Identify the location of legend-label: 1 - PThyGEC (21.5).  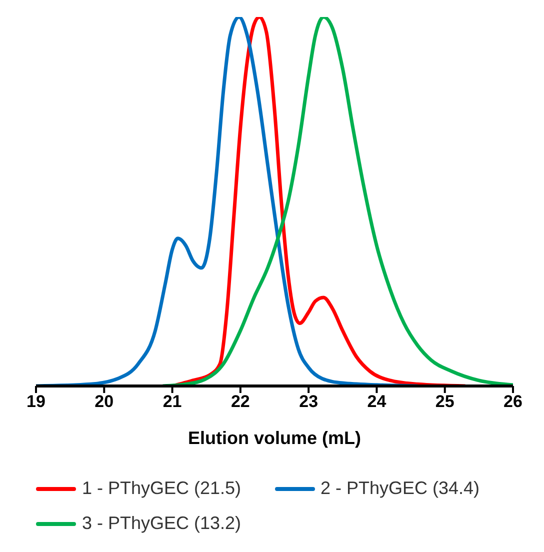
(162, 488).